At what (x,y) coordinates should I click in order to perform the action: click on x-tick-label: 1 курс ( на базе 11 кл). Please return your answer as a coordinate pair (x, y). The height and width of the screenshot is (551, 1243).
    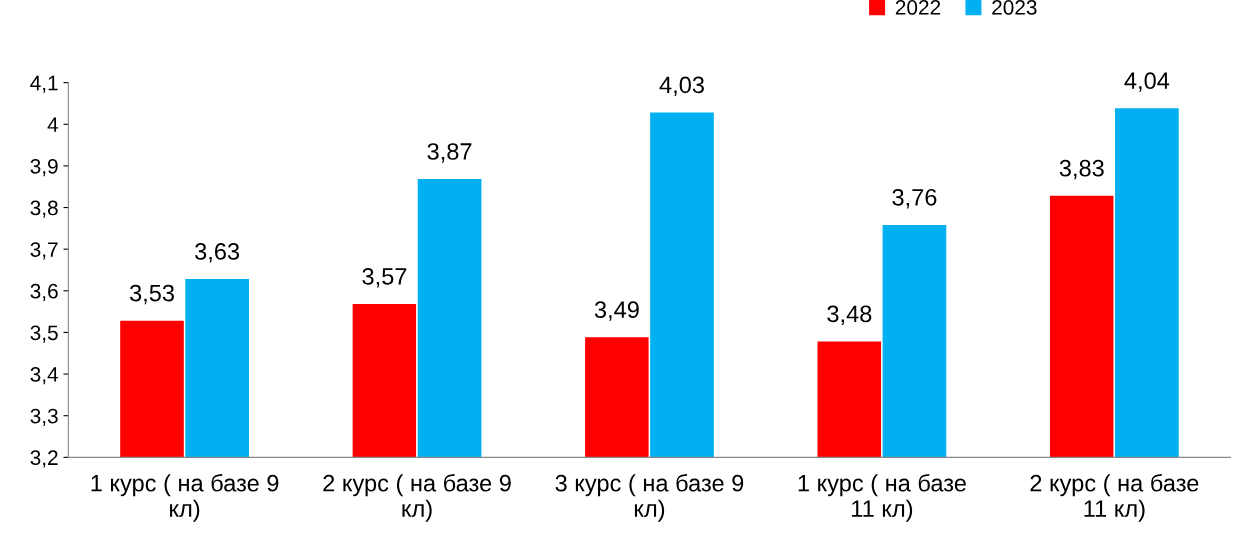
    Looking at the image, I should click on (882, 498).